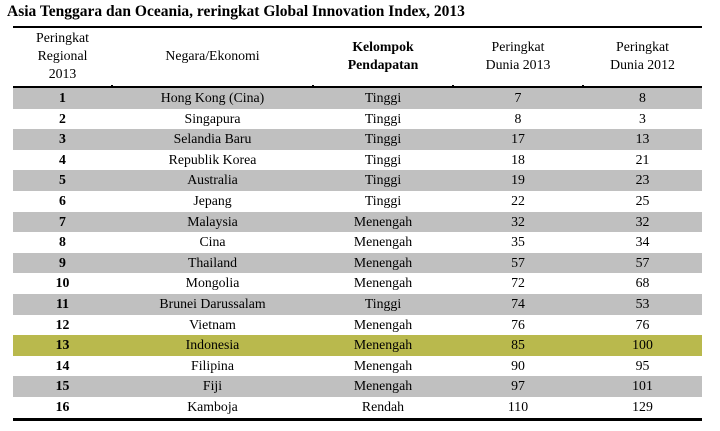  What do you see at coordinates (357, 160) in the screenshot?
I see `table-row: 4 Republik Korea Tinggi 18 21` at bounding box center [357, 160].